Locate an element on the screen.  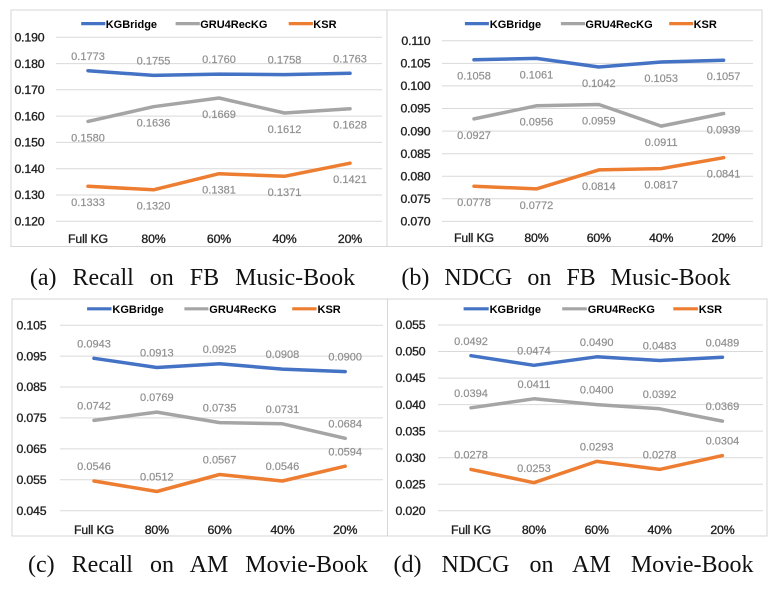
svg-text: 0.1669 is located at coordinates (219, 115).